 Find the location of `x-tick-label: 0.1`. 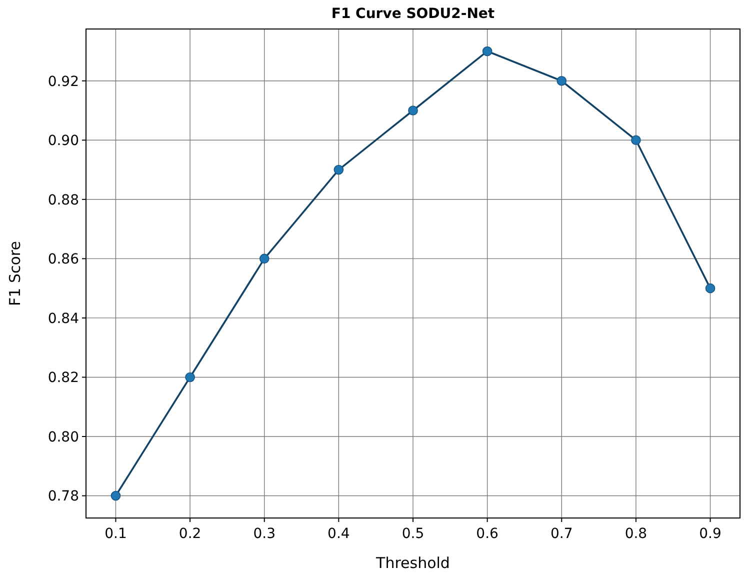

x-tick-label: 0.1 is located at coordinates (115, 534).